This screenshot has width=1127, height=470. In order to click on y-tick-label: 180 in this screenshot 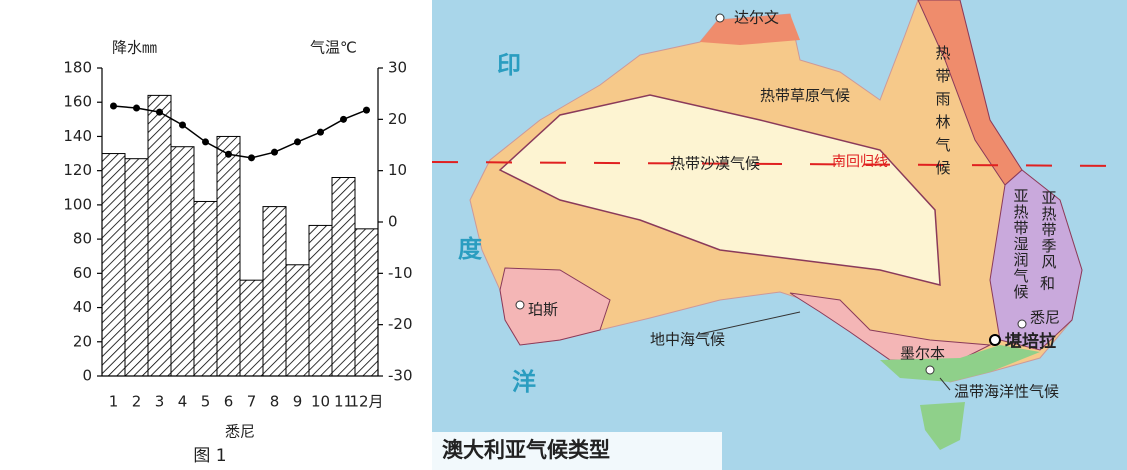, I will do `click(77, 68)`.